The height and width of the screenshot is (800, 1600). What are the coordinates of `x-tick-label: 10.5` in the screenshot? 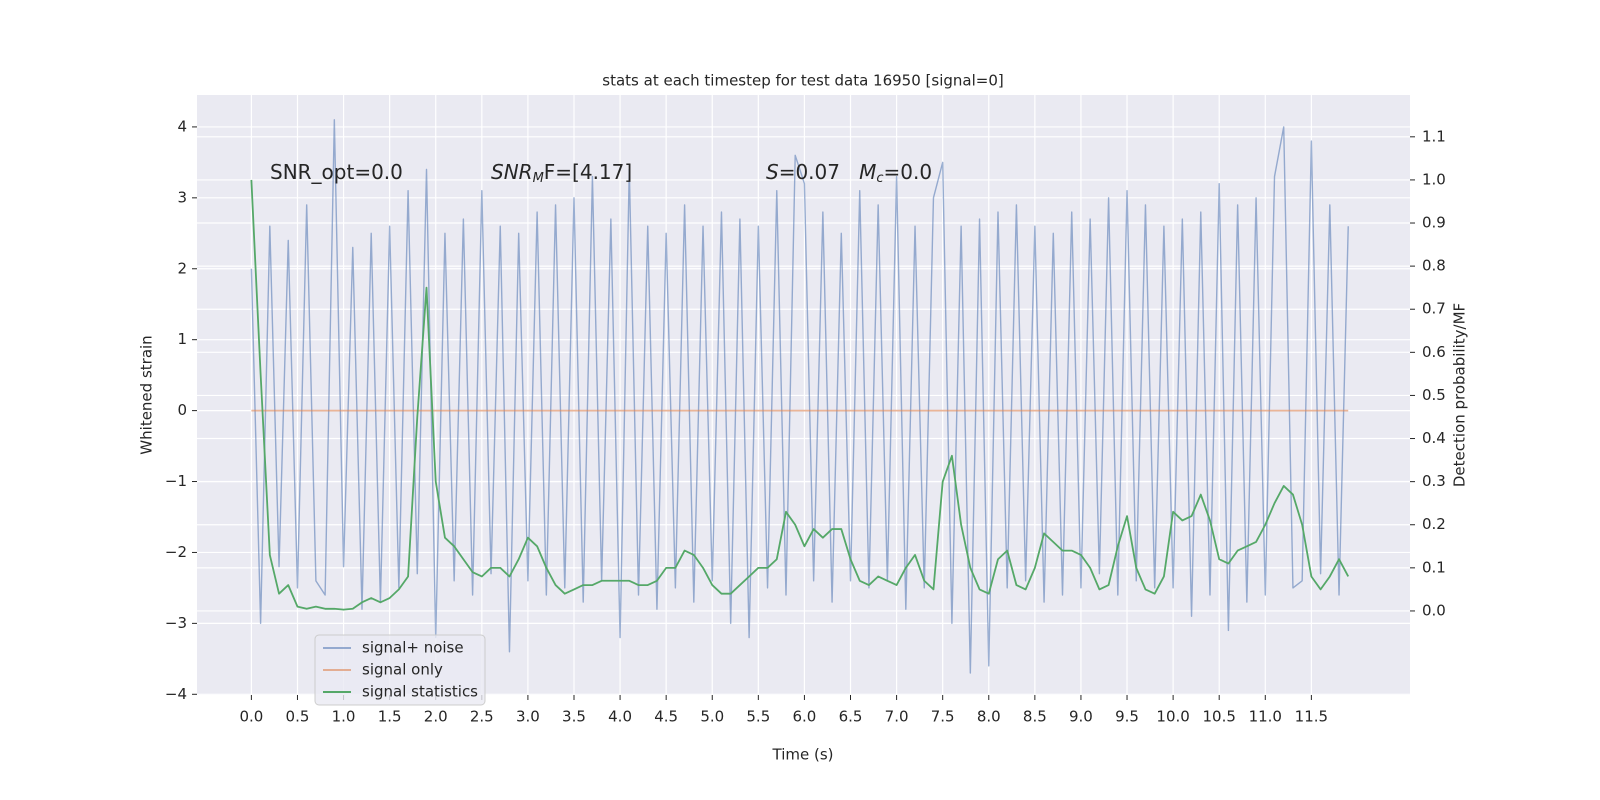 It's located at (1218, 717).